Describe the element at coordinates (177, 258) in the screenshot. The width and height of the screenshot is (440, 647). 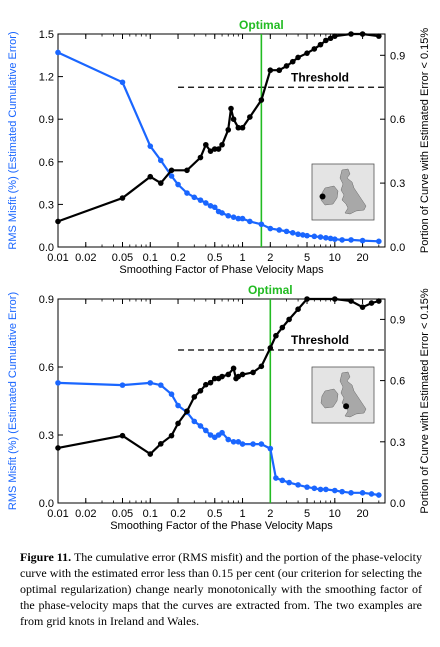
I see `x-tick-label: 0.2` at that location.